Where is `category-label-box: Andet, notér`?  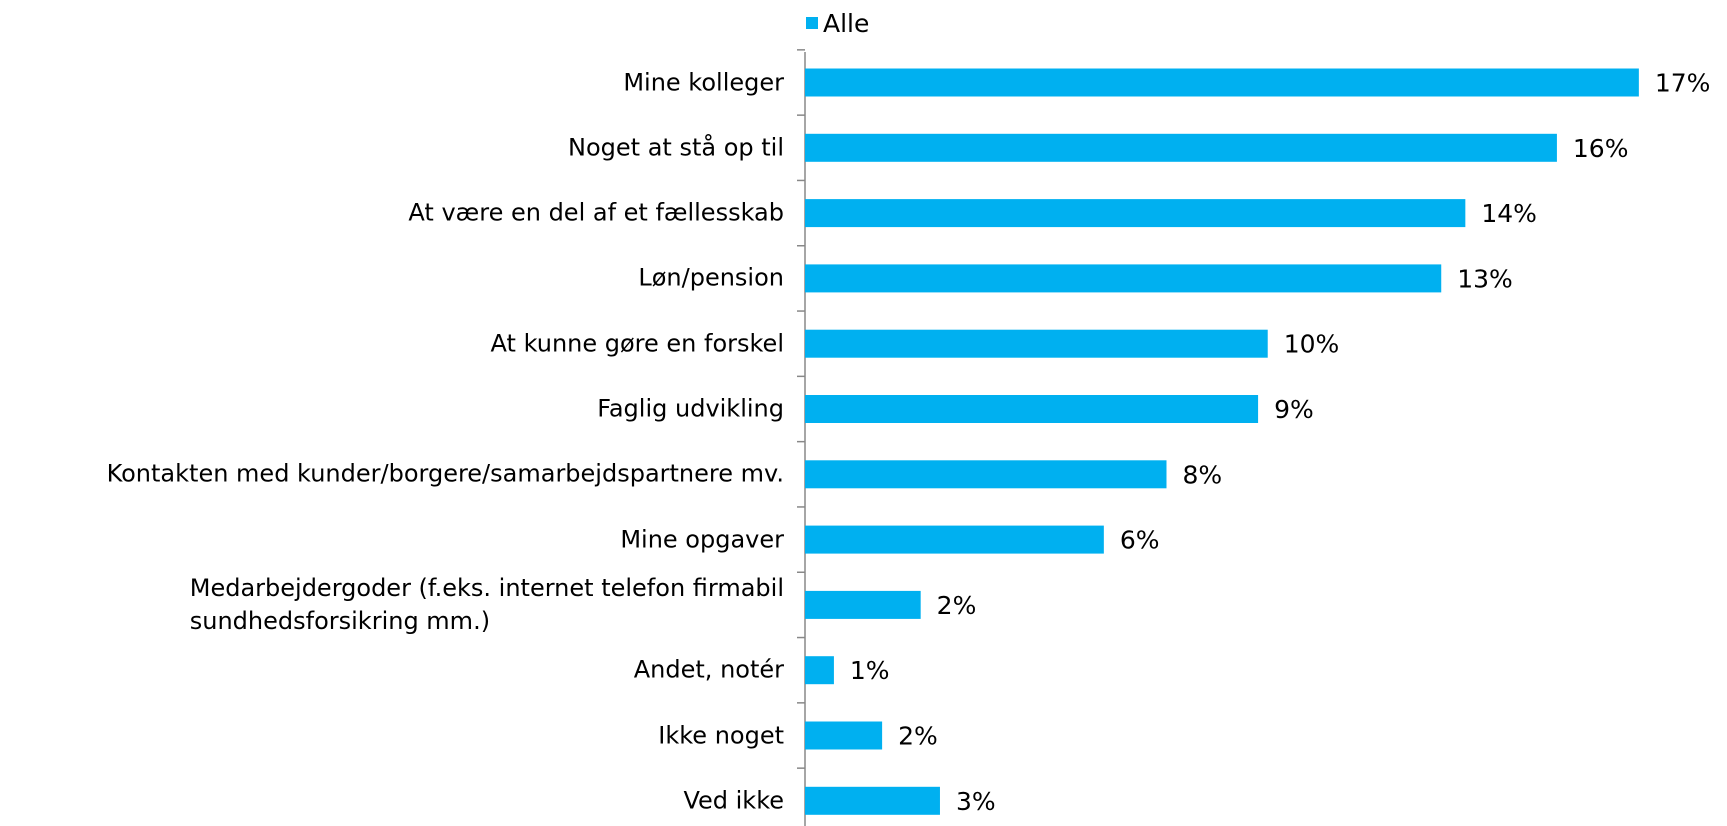 category-label-box: Andet, notér is located at coordinates (709, 670).